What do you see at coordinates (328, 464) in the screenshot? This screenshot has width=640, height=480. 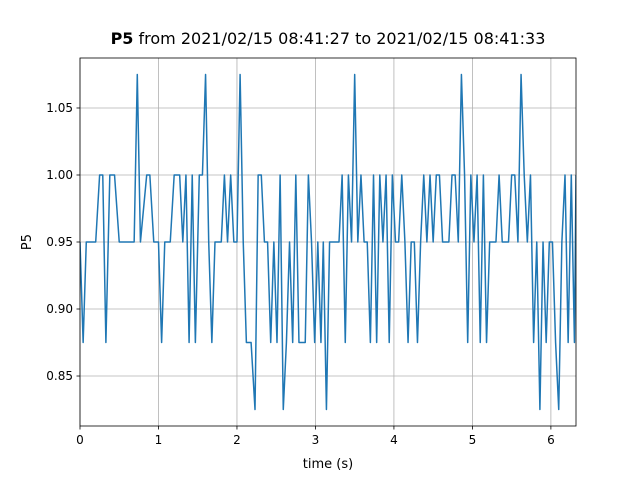 I see `x-axis-label: time (s)` at bounding box center [328, 464].